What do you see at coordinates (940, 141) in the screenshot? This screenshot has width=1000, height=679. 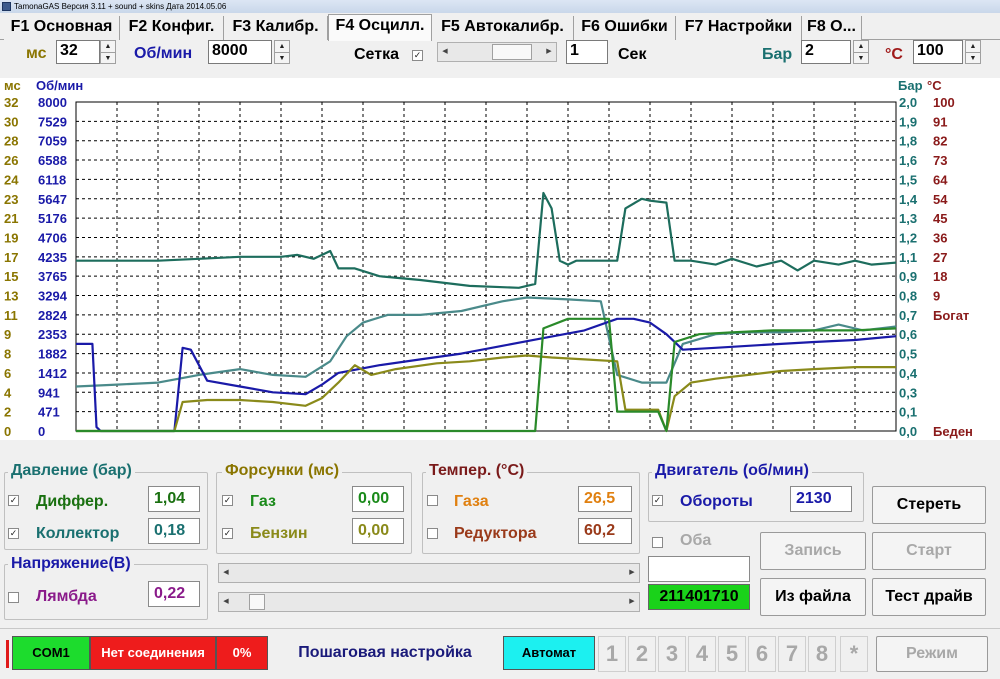 I see `temp-tick-label: 82` at bounding box center [940, 141].